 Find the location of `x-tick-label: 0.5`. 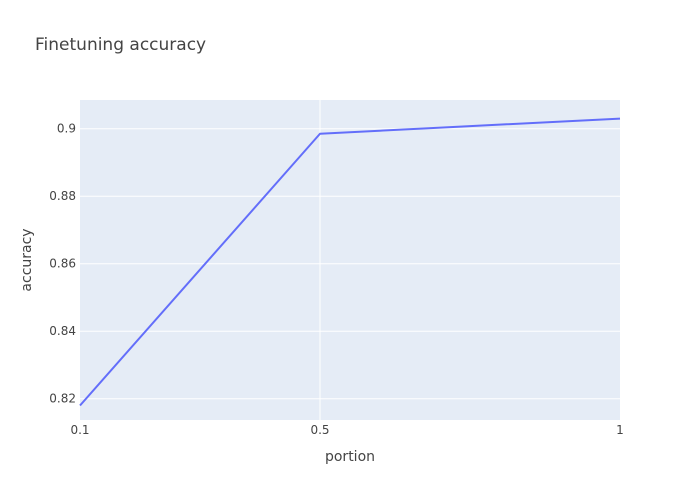

x-tick-label: 0.5 is located at coordinates (319, 430).